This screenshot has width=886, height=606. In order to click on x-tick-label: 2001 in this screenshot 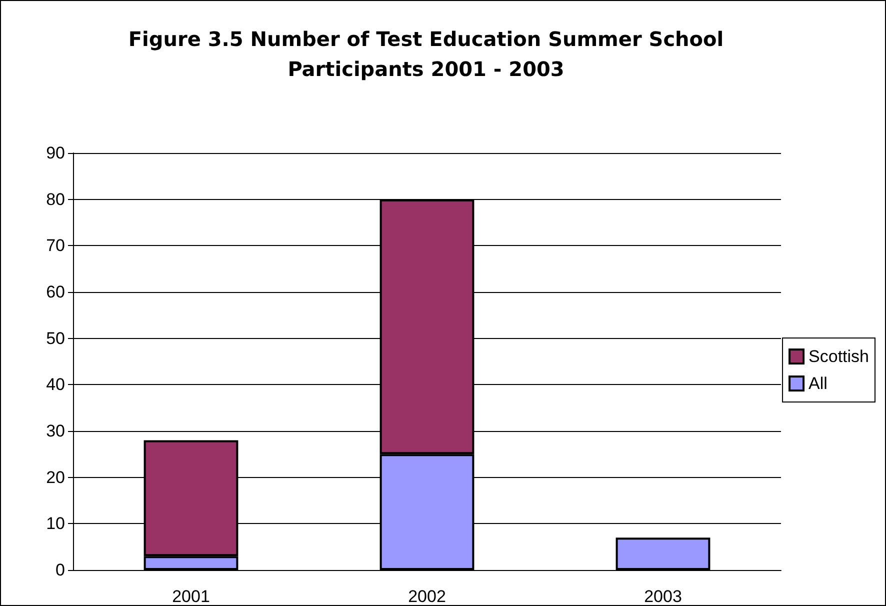, I will do `click(191, 596)`.